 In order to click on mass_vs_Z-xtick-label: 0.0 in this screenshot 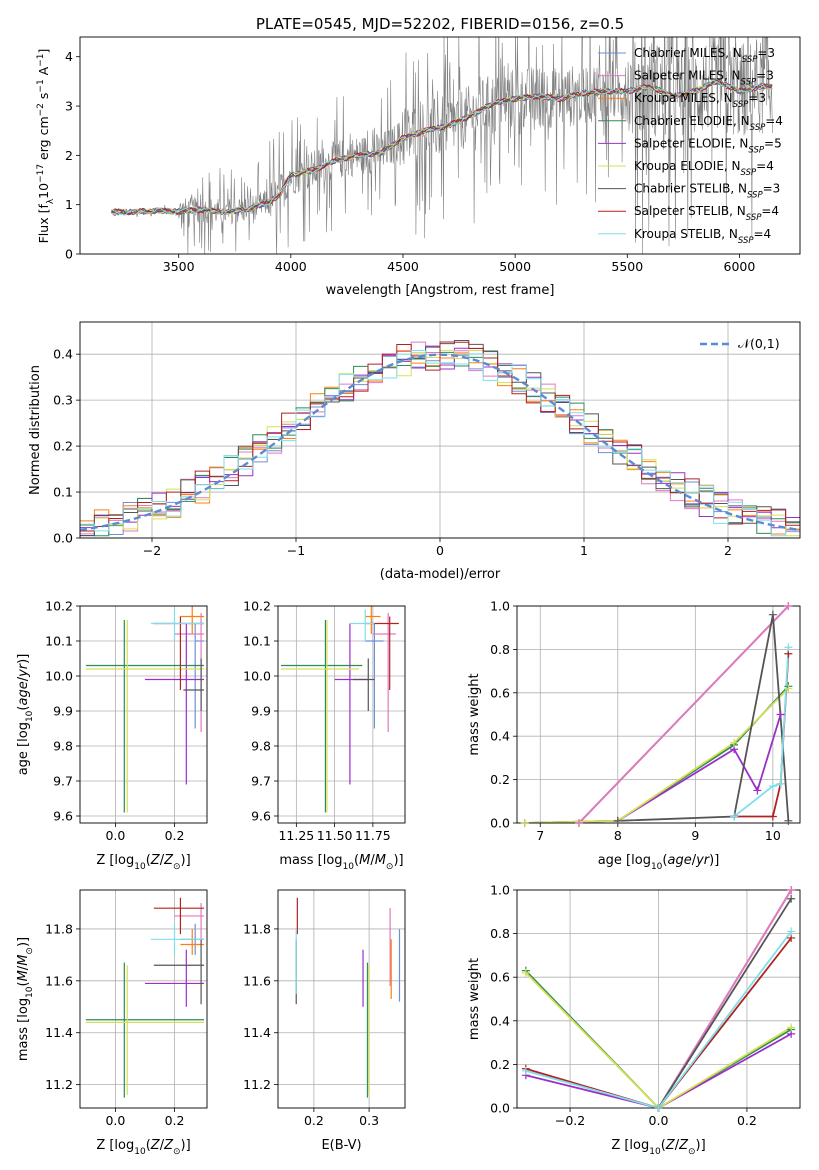, I will do `click(115, 1120)`.